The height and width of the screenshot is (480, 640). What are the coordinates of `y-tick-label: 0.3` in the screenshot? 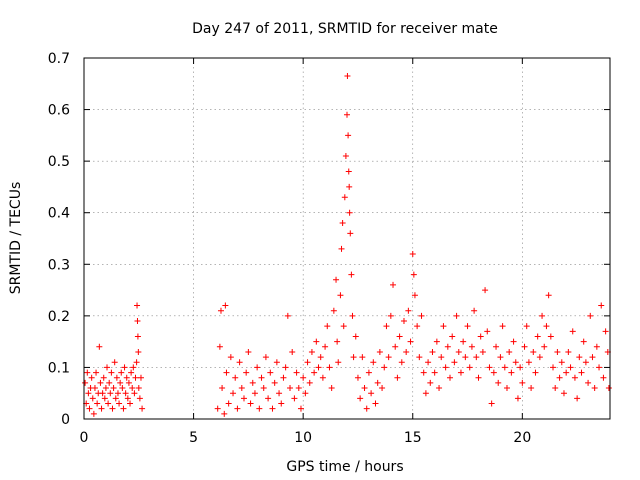 It's located at (59, 265).